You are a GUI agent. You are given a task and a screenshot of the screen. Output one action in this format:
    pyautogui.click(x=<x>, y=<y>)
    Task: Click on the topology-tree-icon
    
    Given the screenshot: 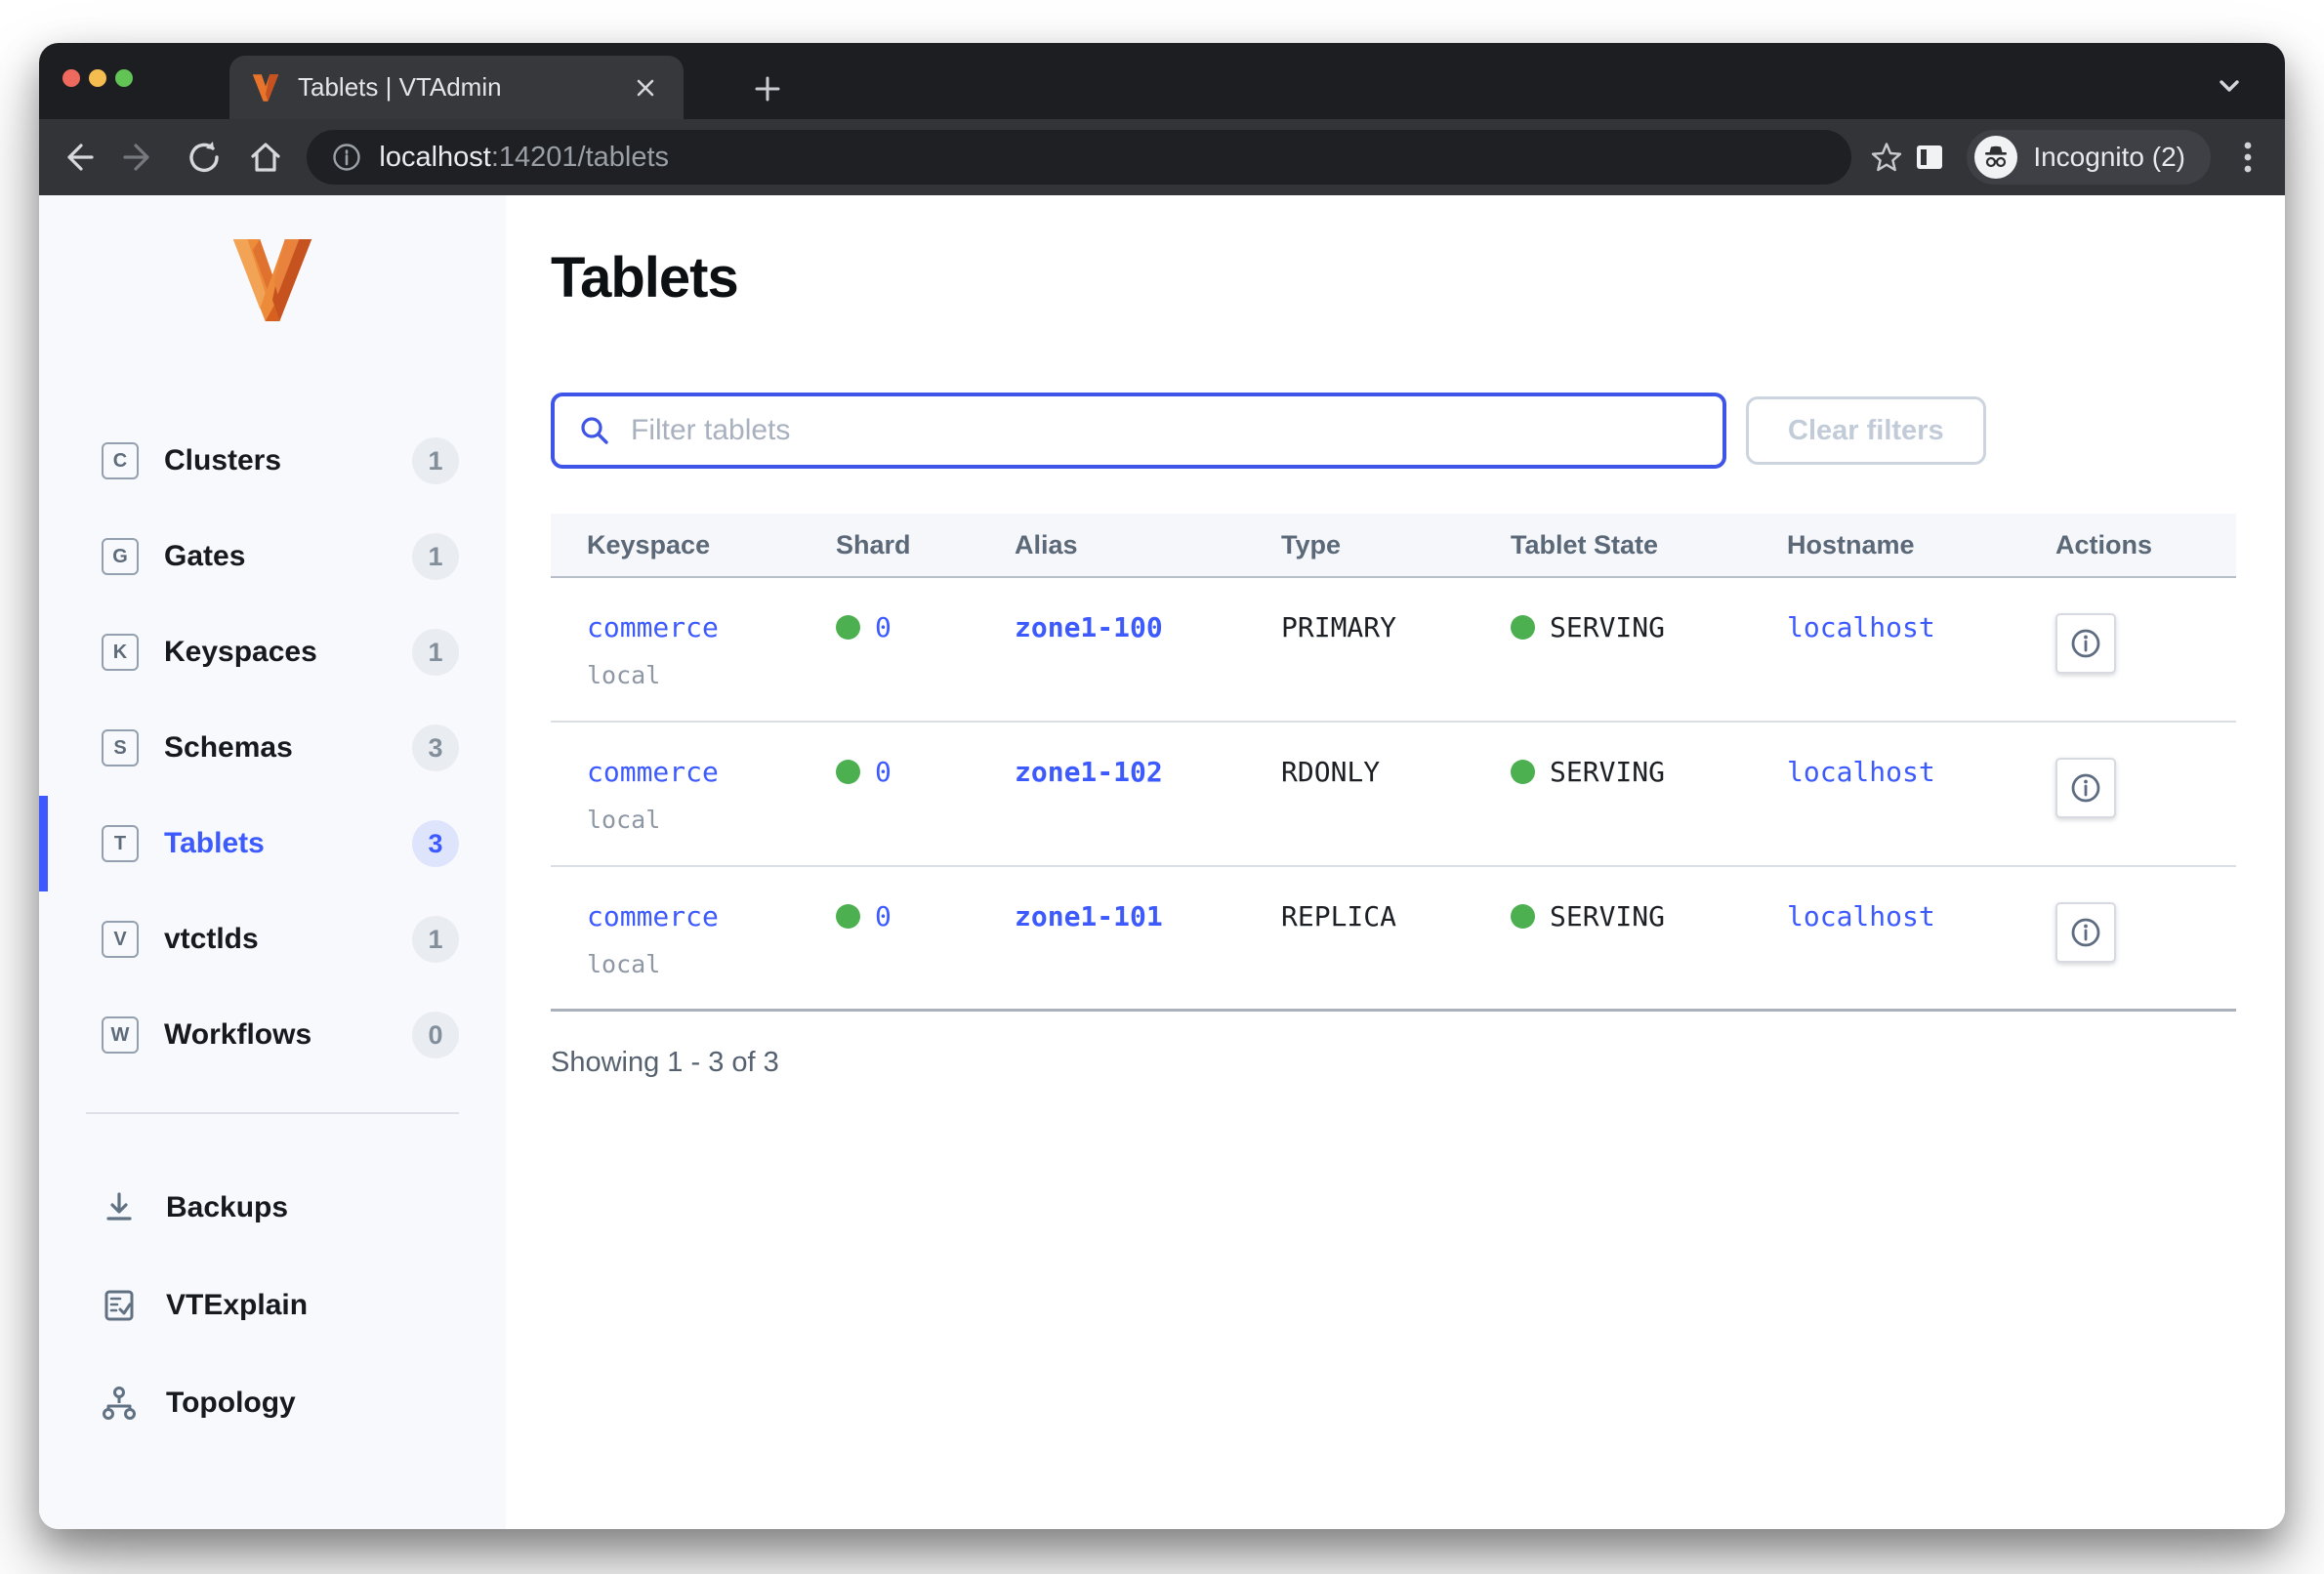 What is the action you would take?
    pyautogui.click(x=120, y=1404)
    